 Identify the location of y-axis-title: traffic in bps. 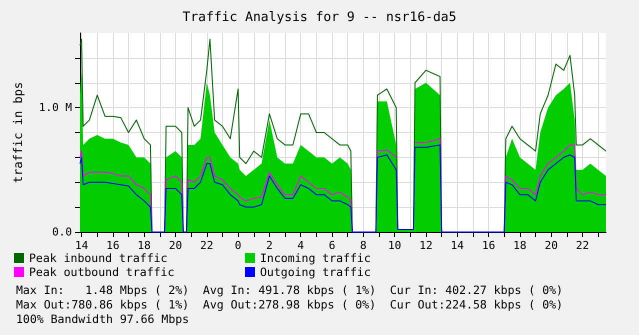
(18, 133).